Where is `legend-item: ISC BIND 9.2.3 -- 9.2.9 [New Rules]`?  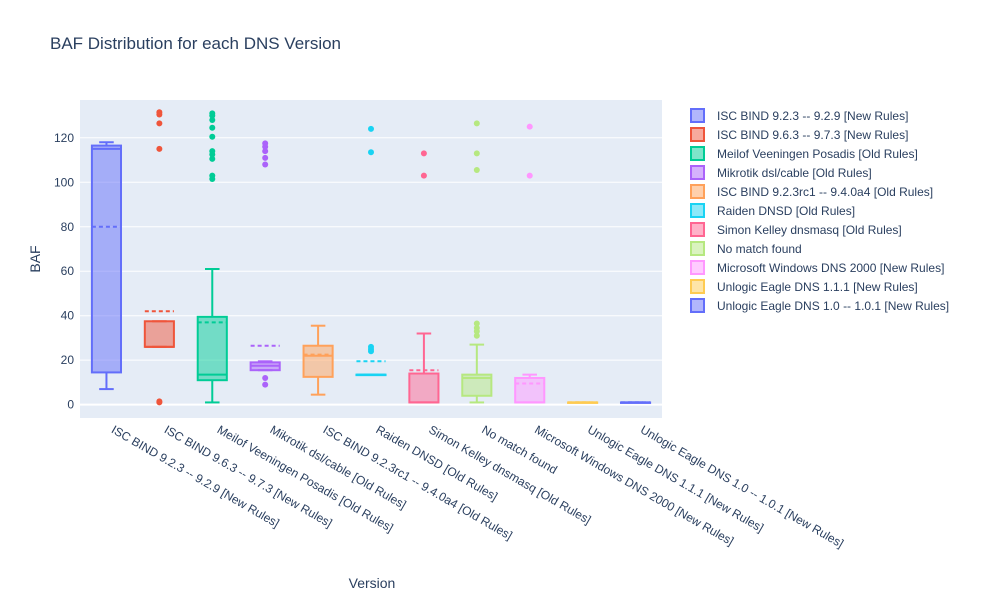 legend-item: ISC BIND 9.2.3 -- 9.2.9 [New Rules] is located at coordinates (819, 115).